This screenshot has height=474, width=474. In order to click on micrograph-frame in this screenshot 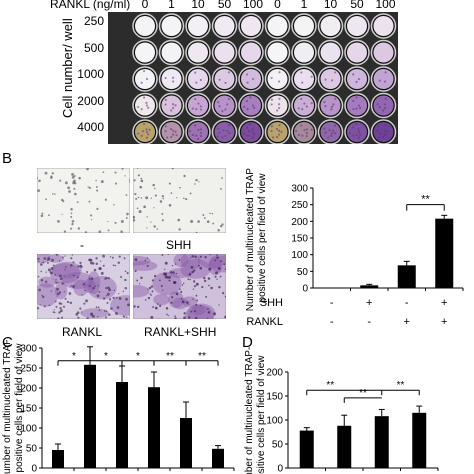, I will do `click(83, 200)`.